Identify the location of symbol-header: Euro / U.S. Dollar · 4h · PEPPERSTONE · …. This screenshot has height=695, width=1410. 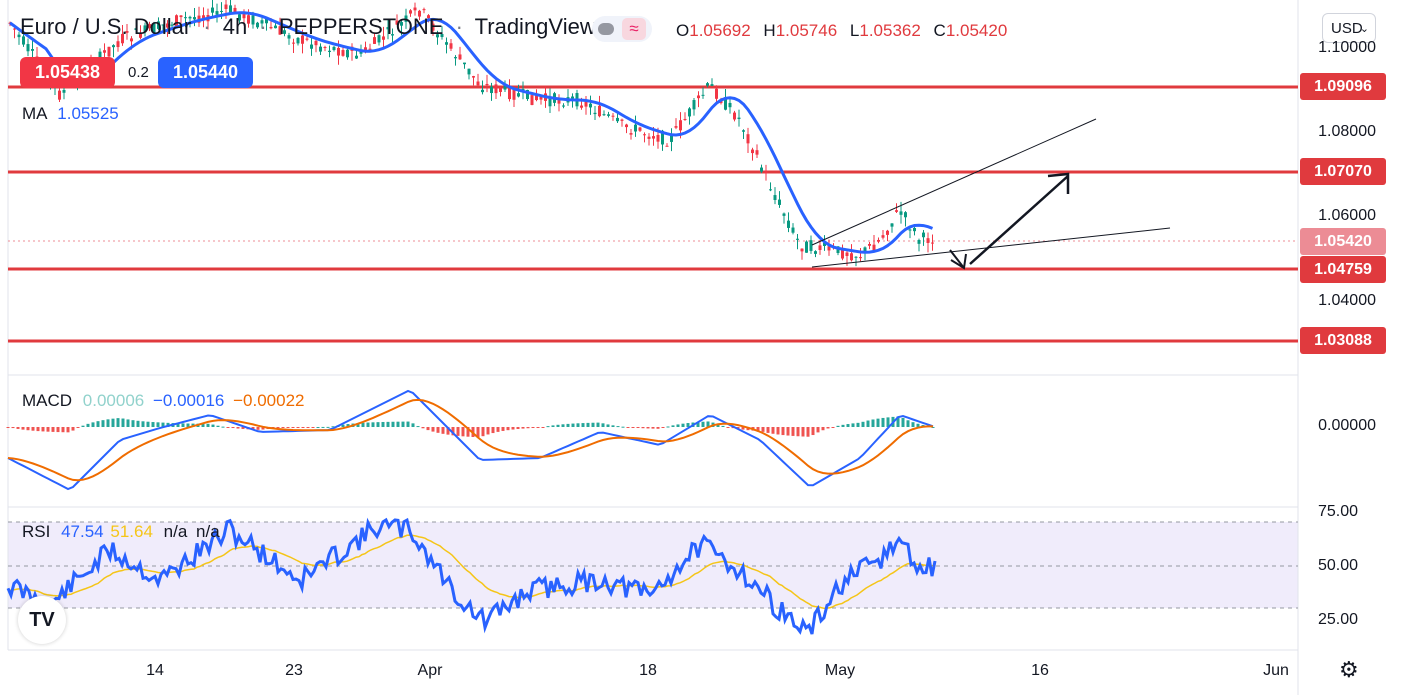
(308, 26).